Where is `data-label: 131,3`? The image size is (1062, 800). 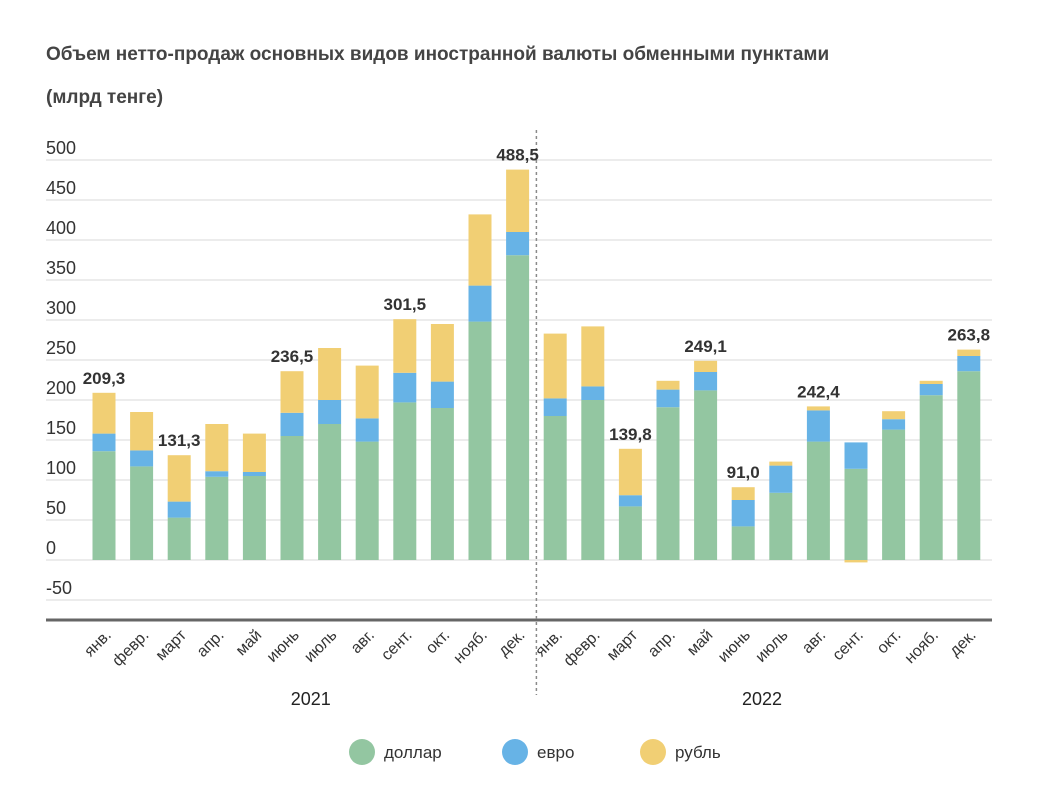 data-label: 131,3 is located at coordinates (179, 440).